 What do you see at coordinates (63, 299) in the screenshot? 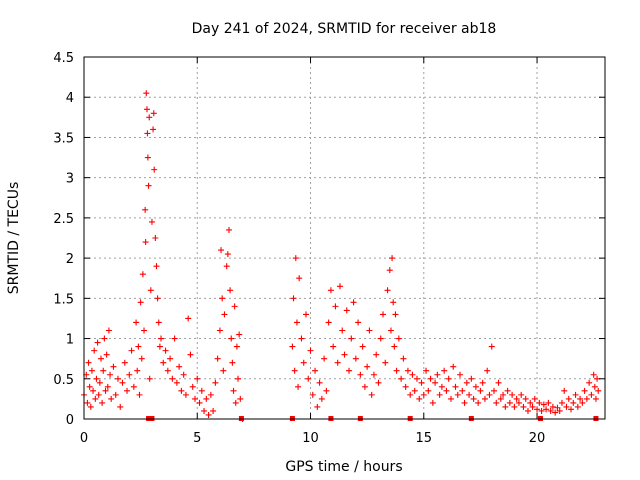
I see `y-tick-label: 1.5` at bounding box center [63, 299].